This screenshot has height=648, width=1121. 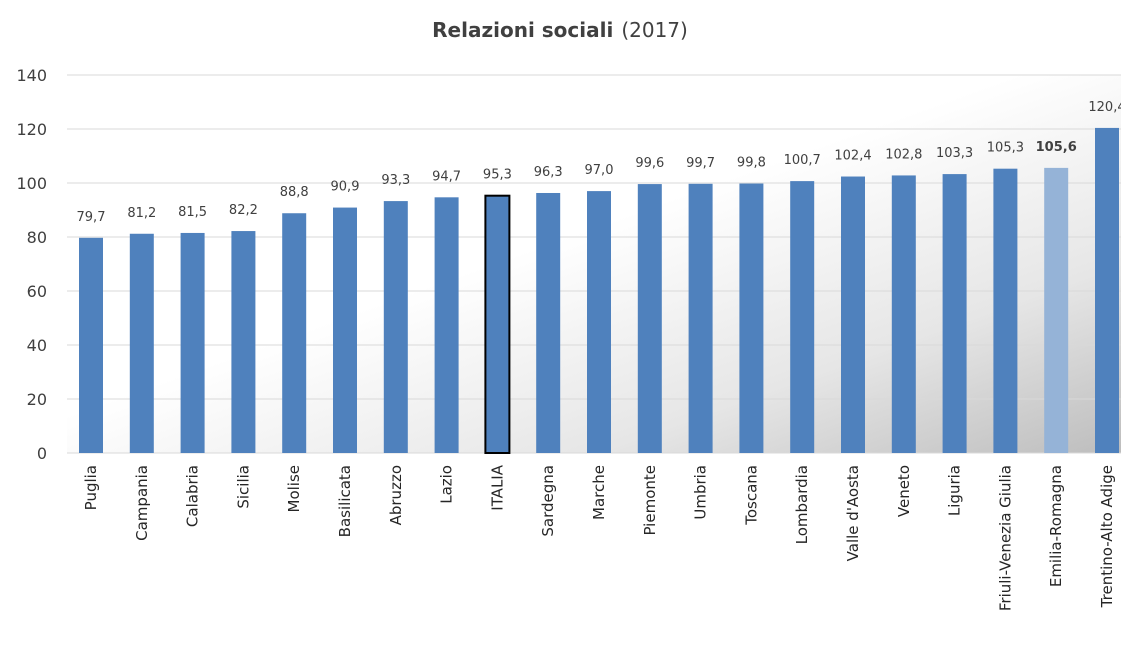 I want to click on data-label: 81,2, so click(x=141, y=213).